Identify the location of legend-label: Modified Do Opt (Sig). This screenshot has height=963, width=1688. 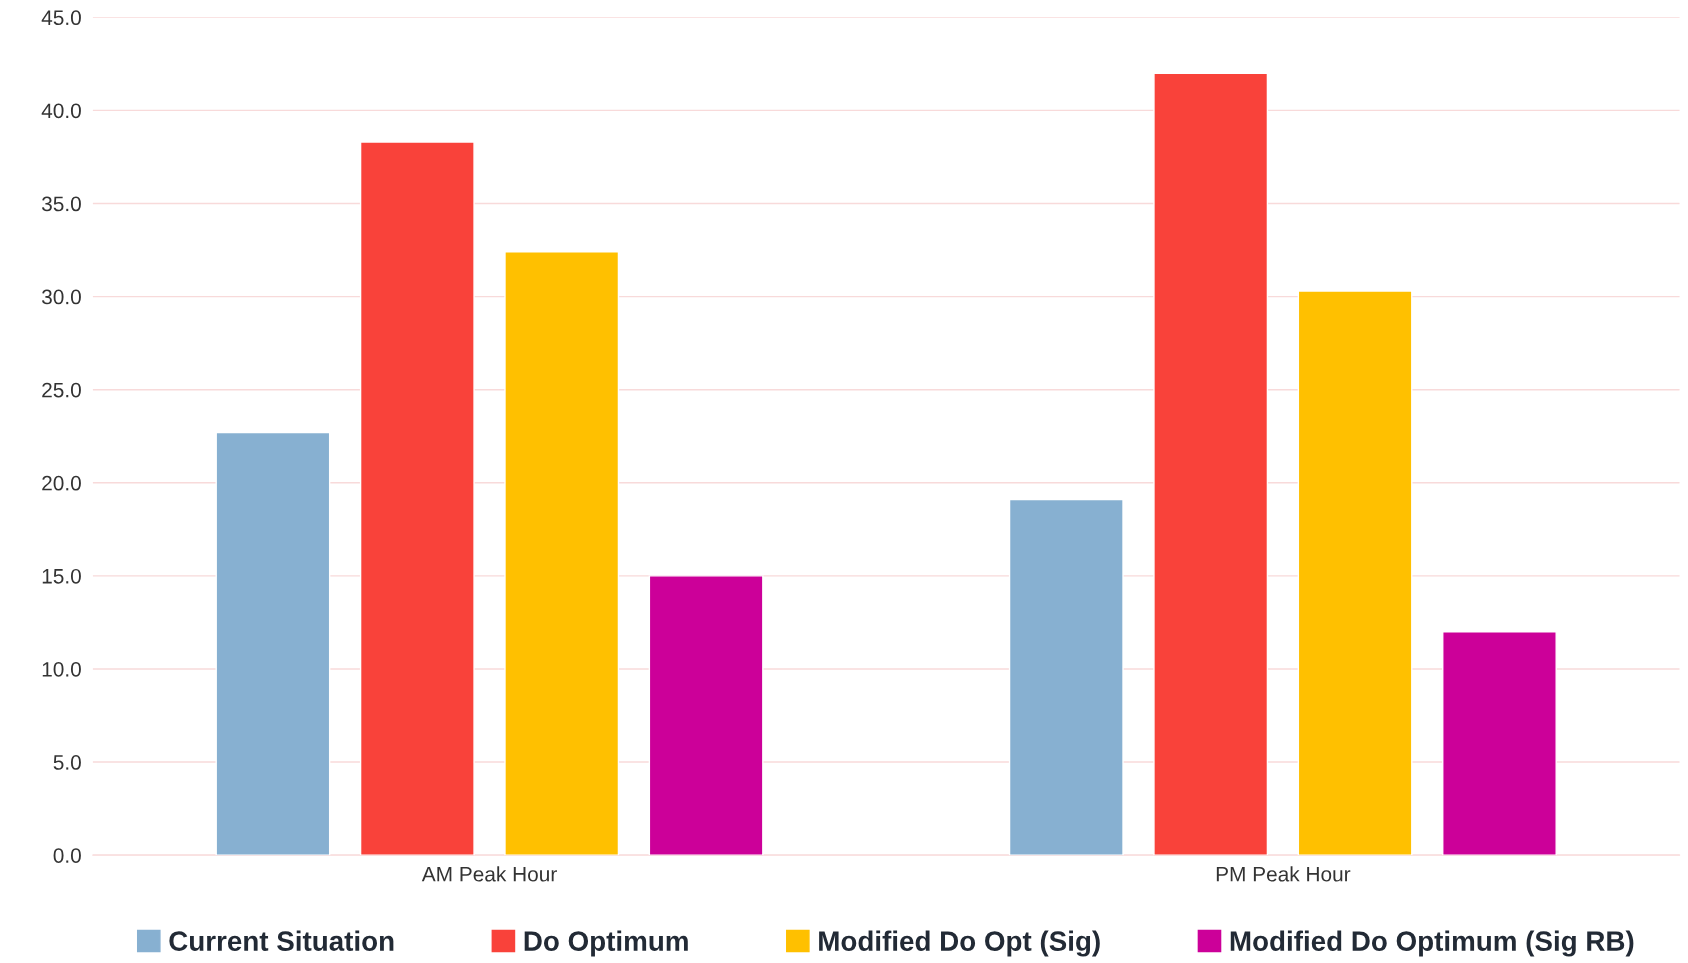
(959, 943).